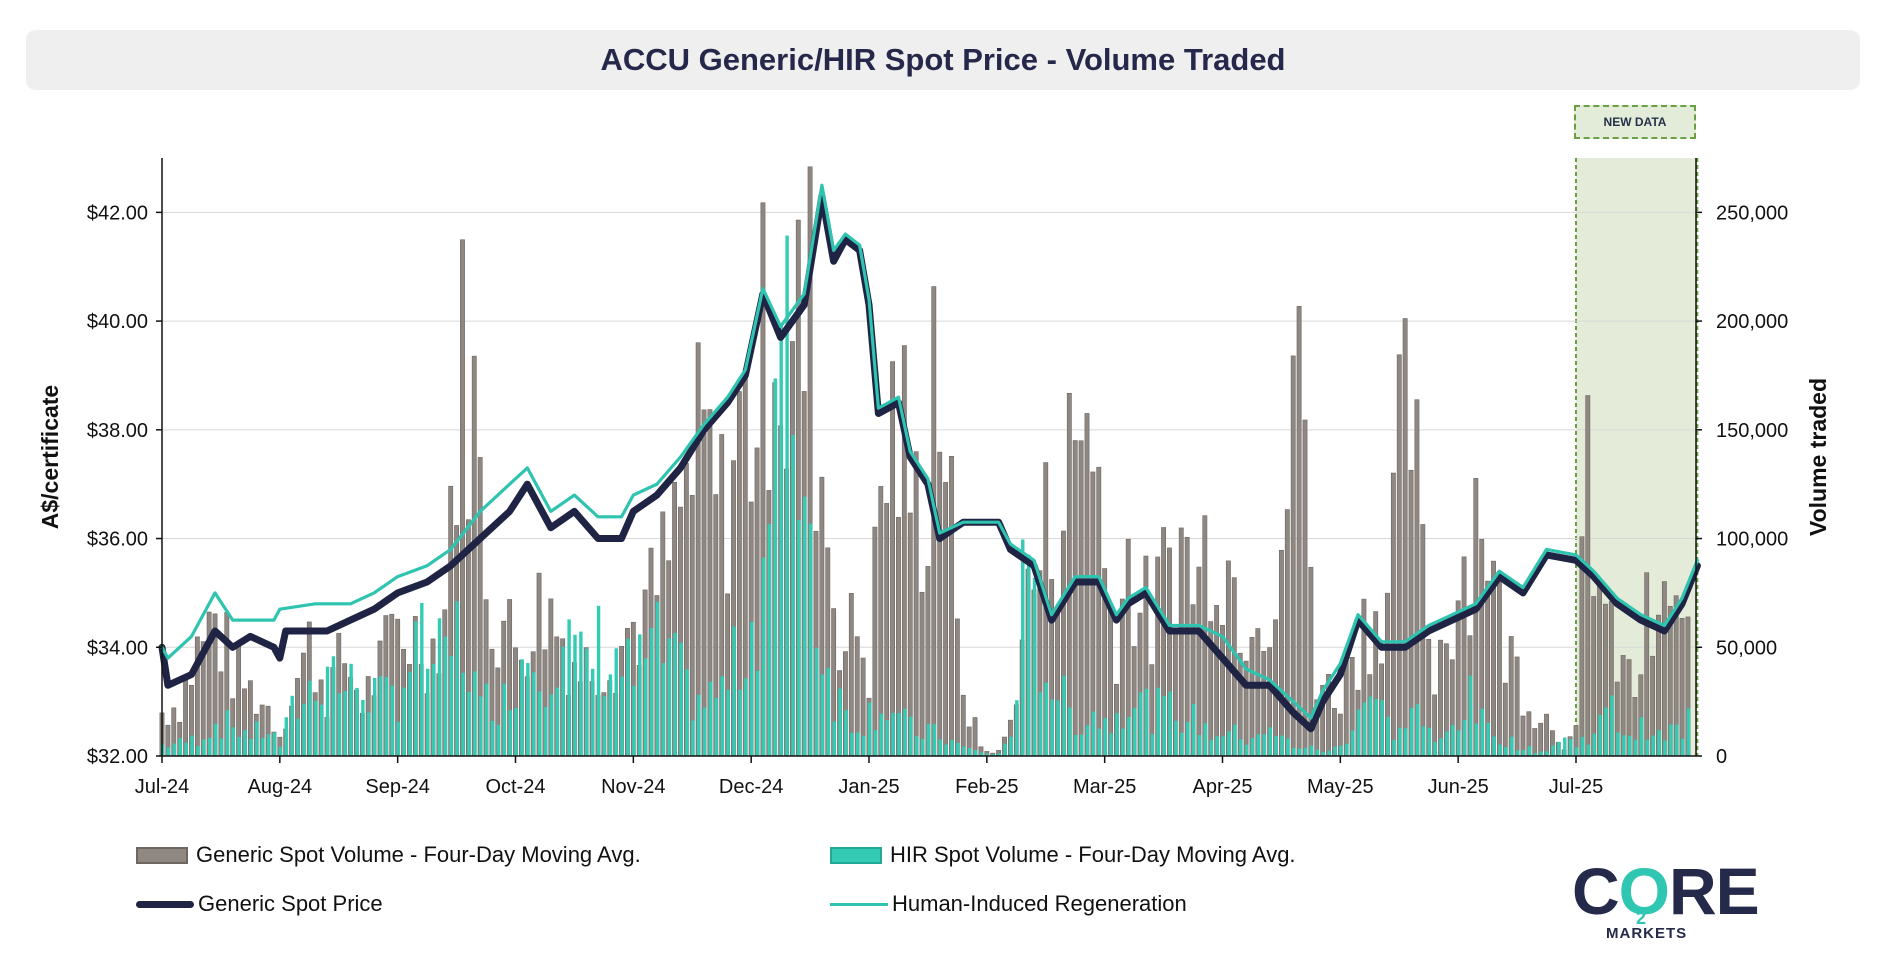 The width and height of the screenshot is (1880, 966). Describe the element at coordinates (1746, 648) in the screenshot. I see `y2-tick-label: 50,000` at that location.